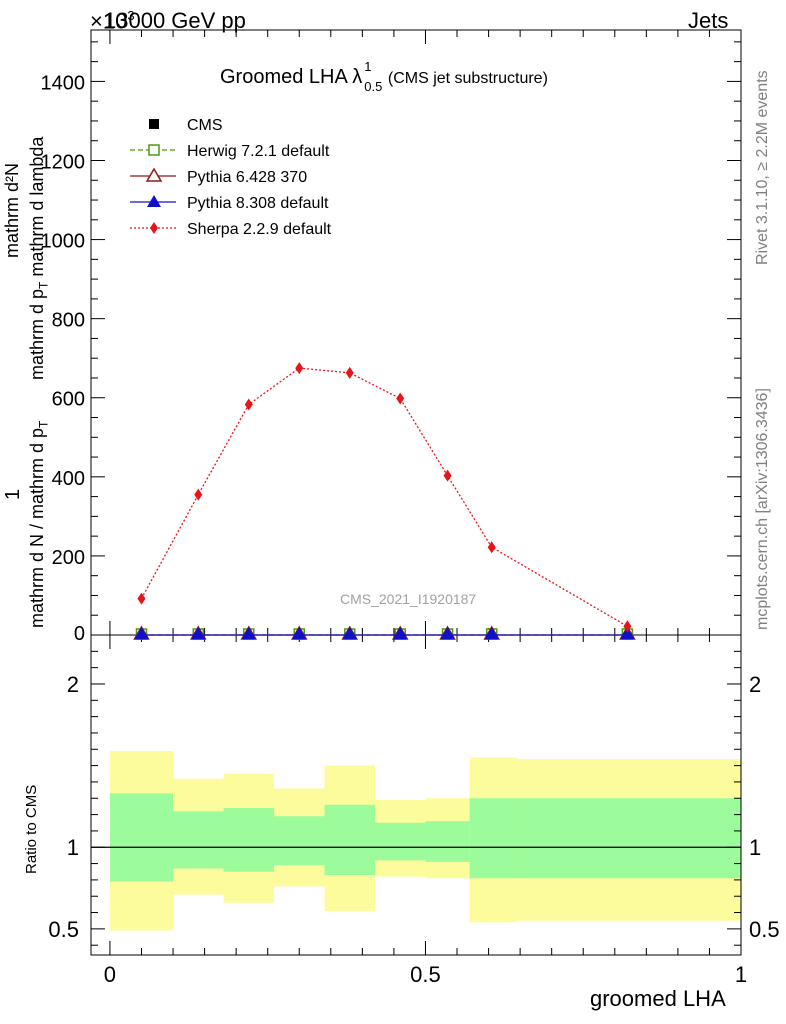 The height and width of the screenshot is (1024, 786). Describe the element at coordinates (73, 684) in the screenshot. I see `ratio-y-tick-label: 2` at that location.